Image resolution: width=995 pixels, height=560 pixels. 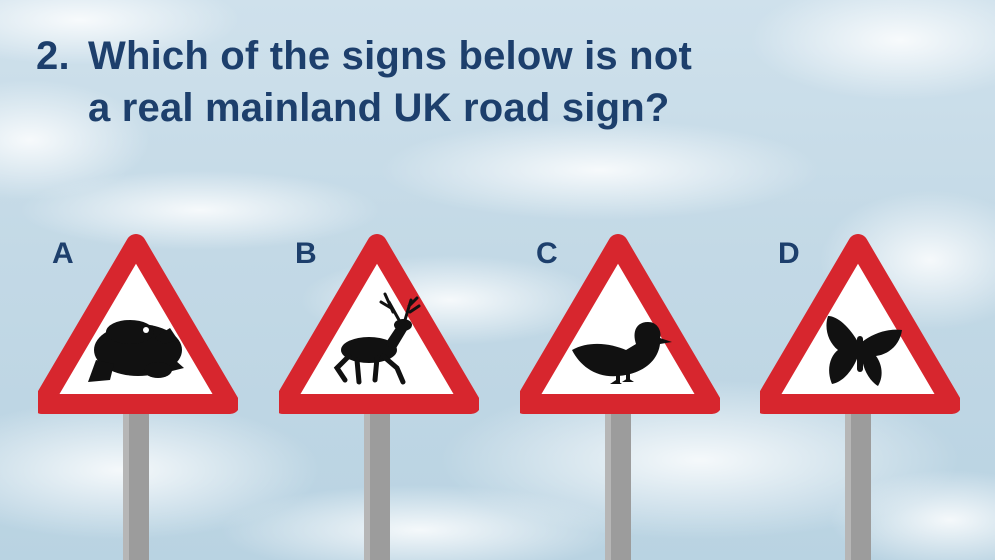 I want to click on duck-icon, so click(x=622, y=353).